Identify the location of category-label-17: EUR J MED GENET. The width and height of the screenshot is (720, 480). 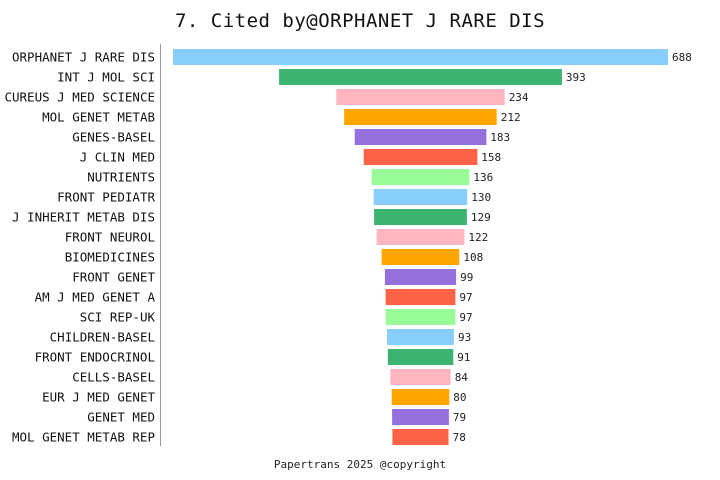
(98, 397).